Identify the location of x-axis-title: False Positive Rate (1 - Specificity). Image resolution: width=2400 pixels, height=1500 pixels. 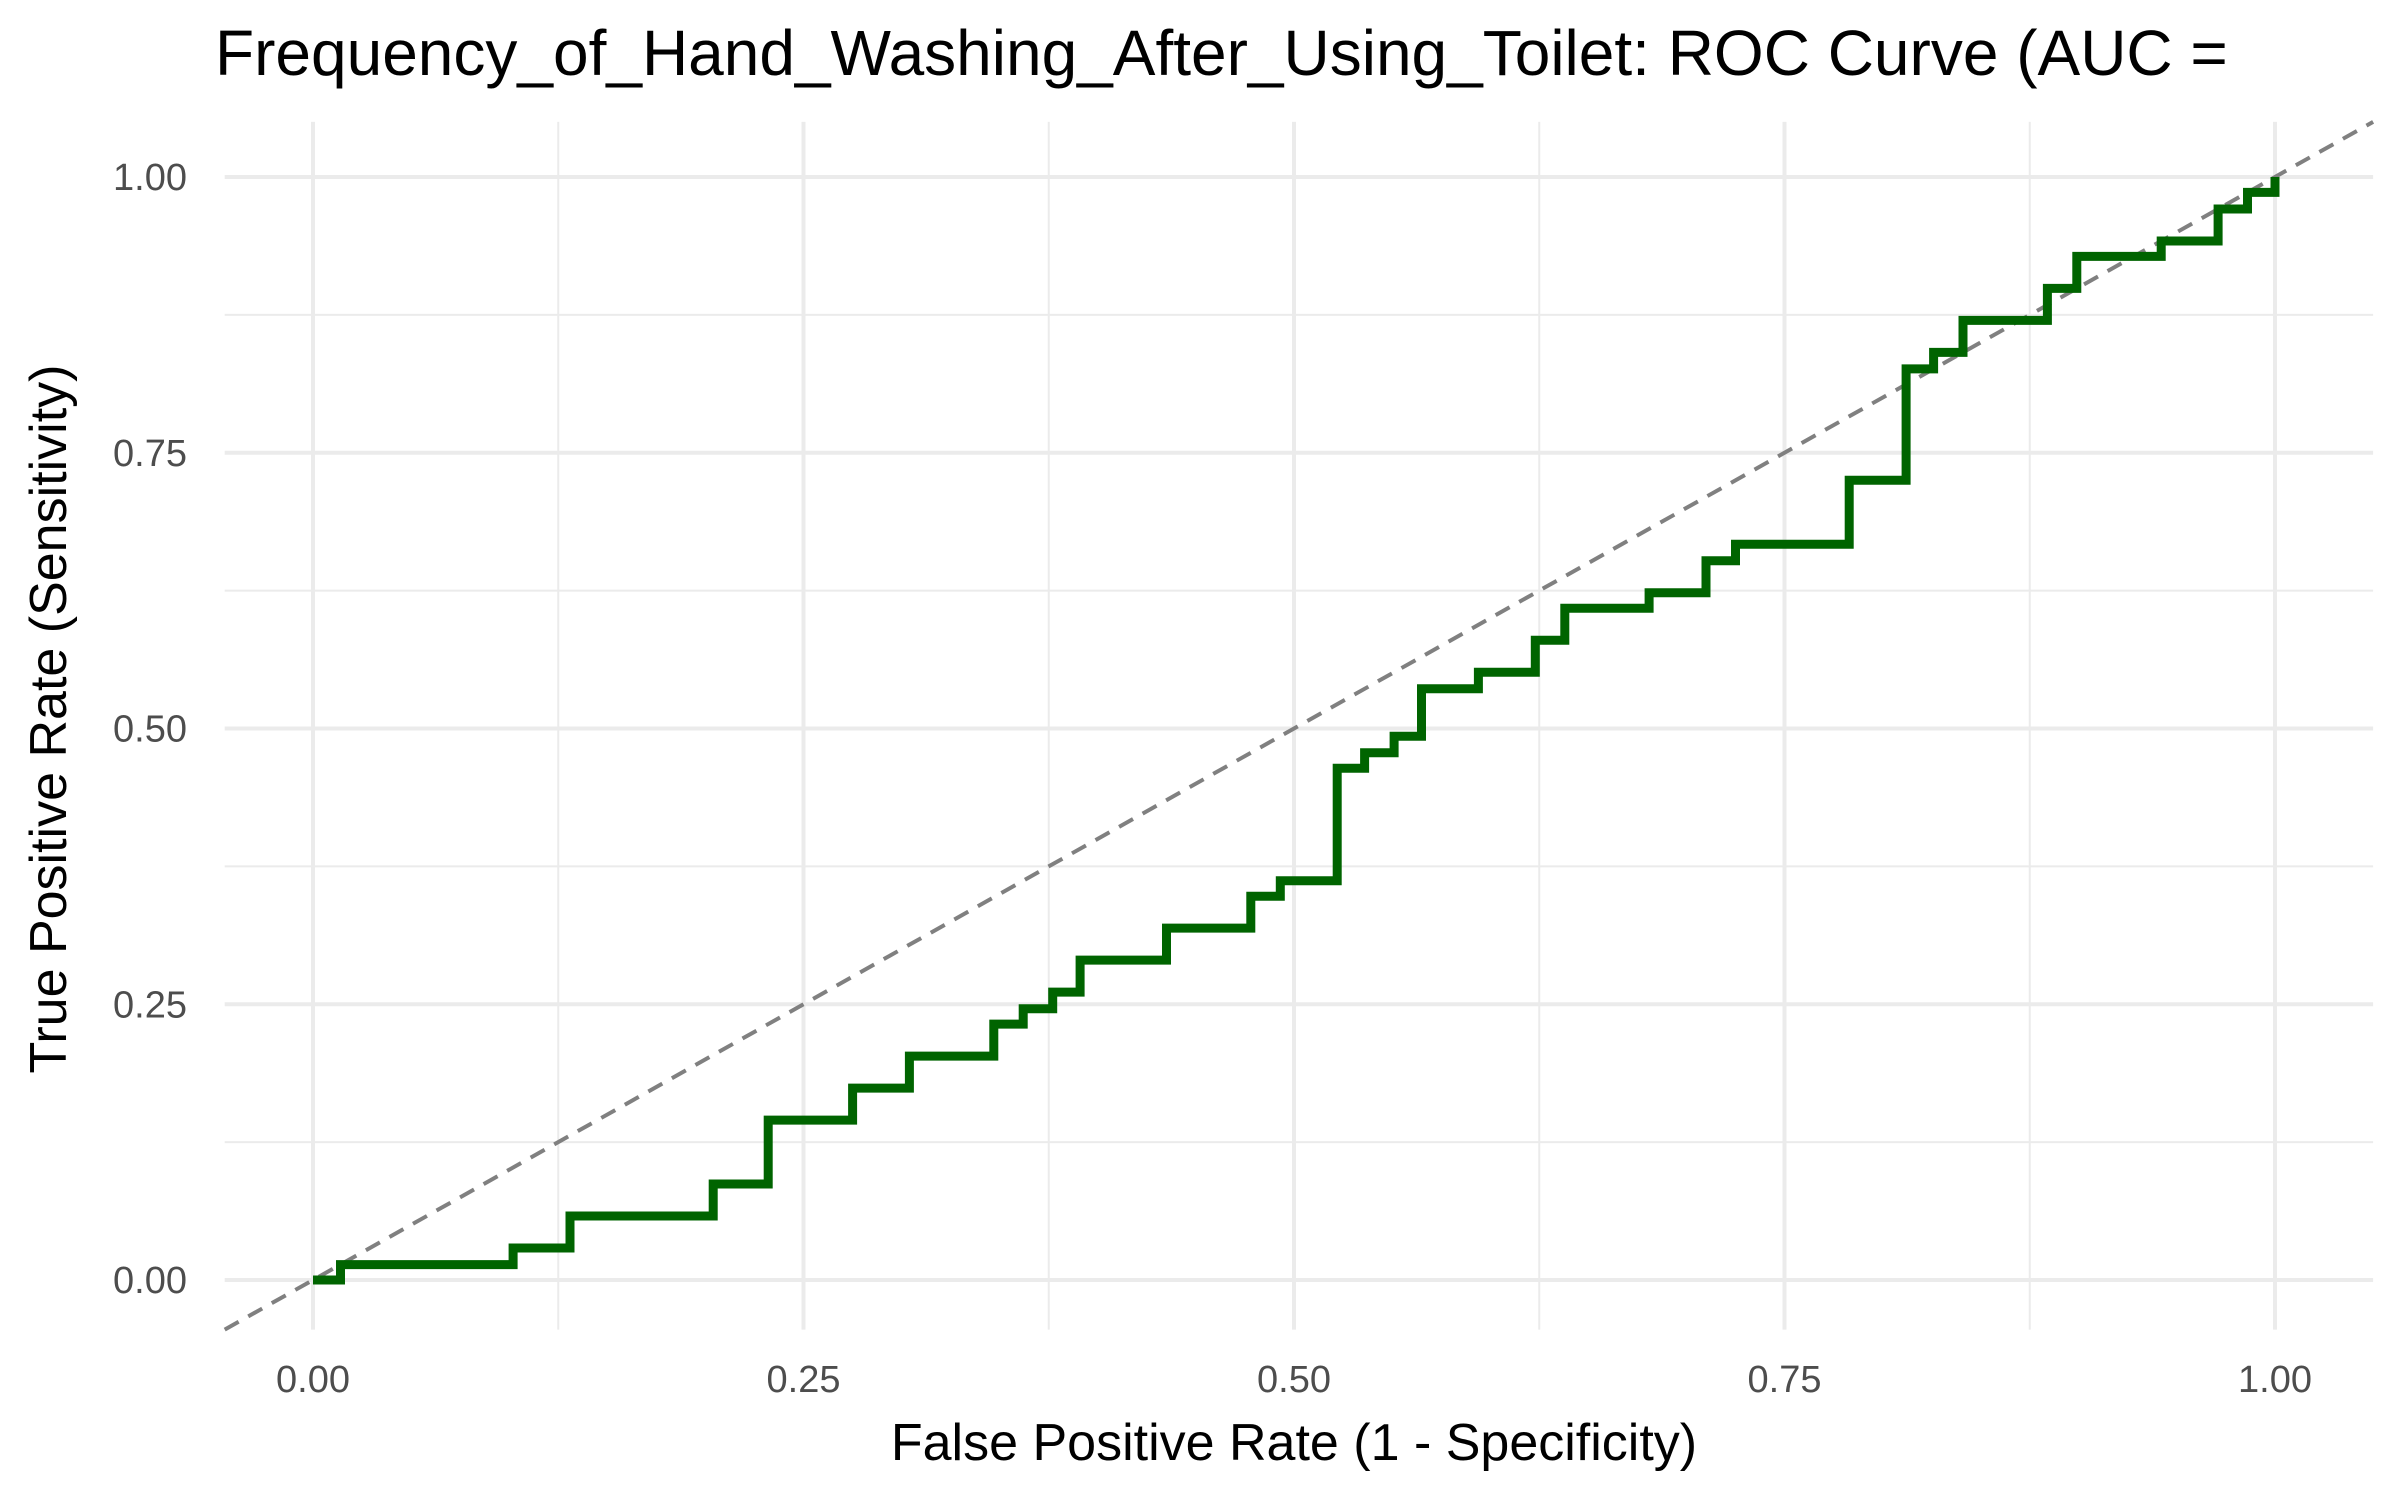
(1294, 1443).